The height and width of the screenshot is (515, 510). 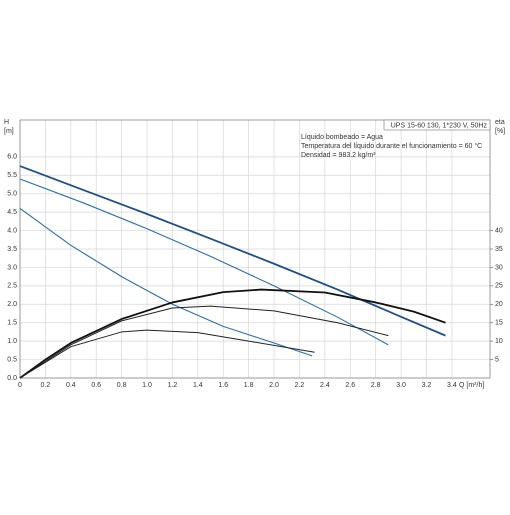 What do you see at coordinates (401, 385) in the screenshot?
I see `x-tick-label: 3.0` at bounding box center [401, 385].